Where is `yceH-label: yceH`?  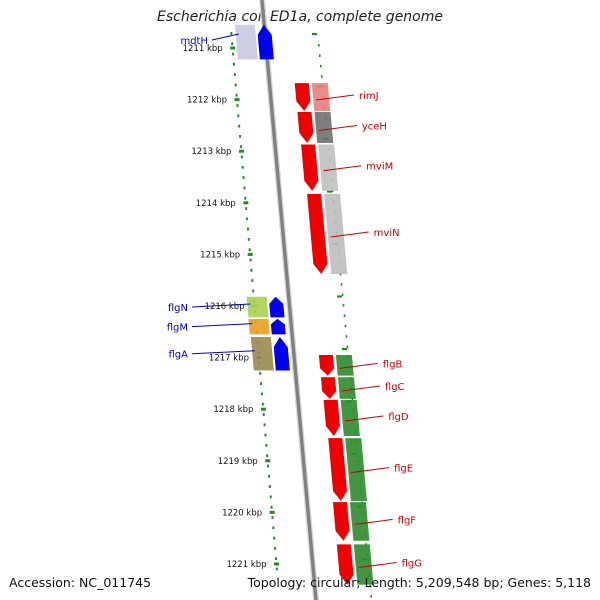 yceH-label: yceH is located at coordinates (374, 126).